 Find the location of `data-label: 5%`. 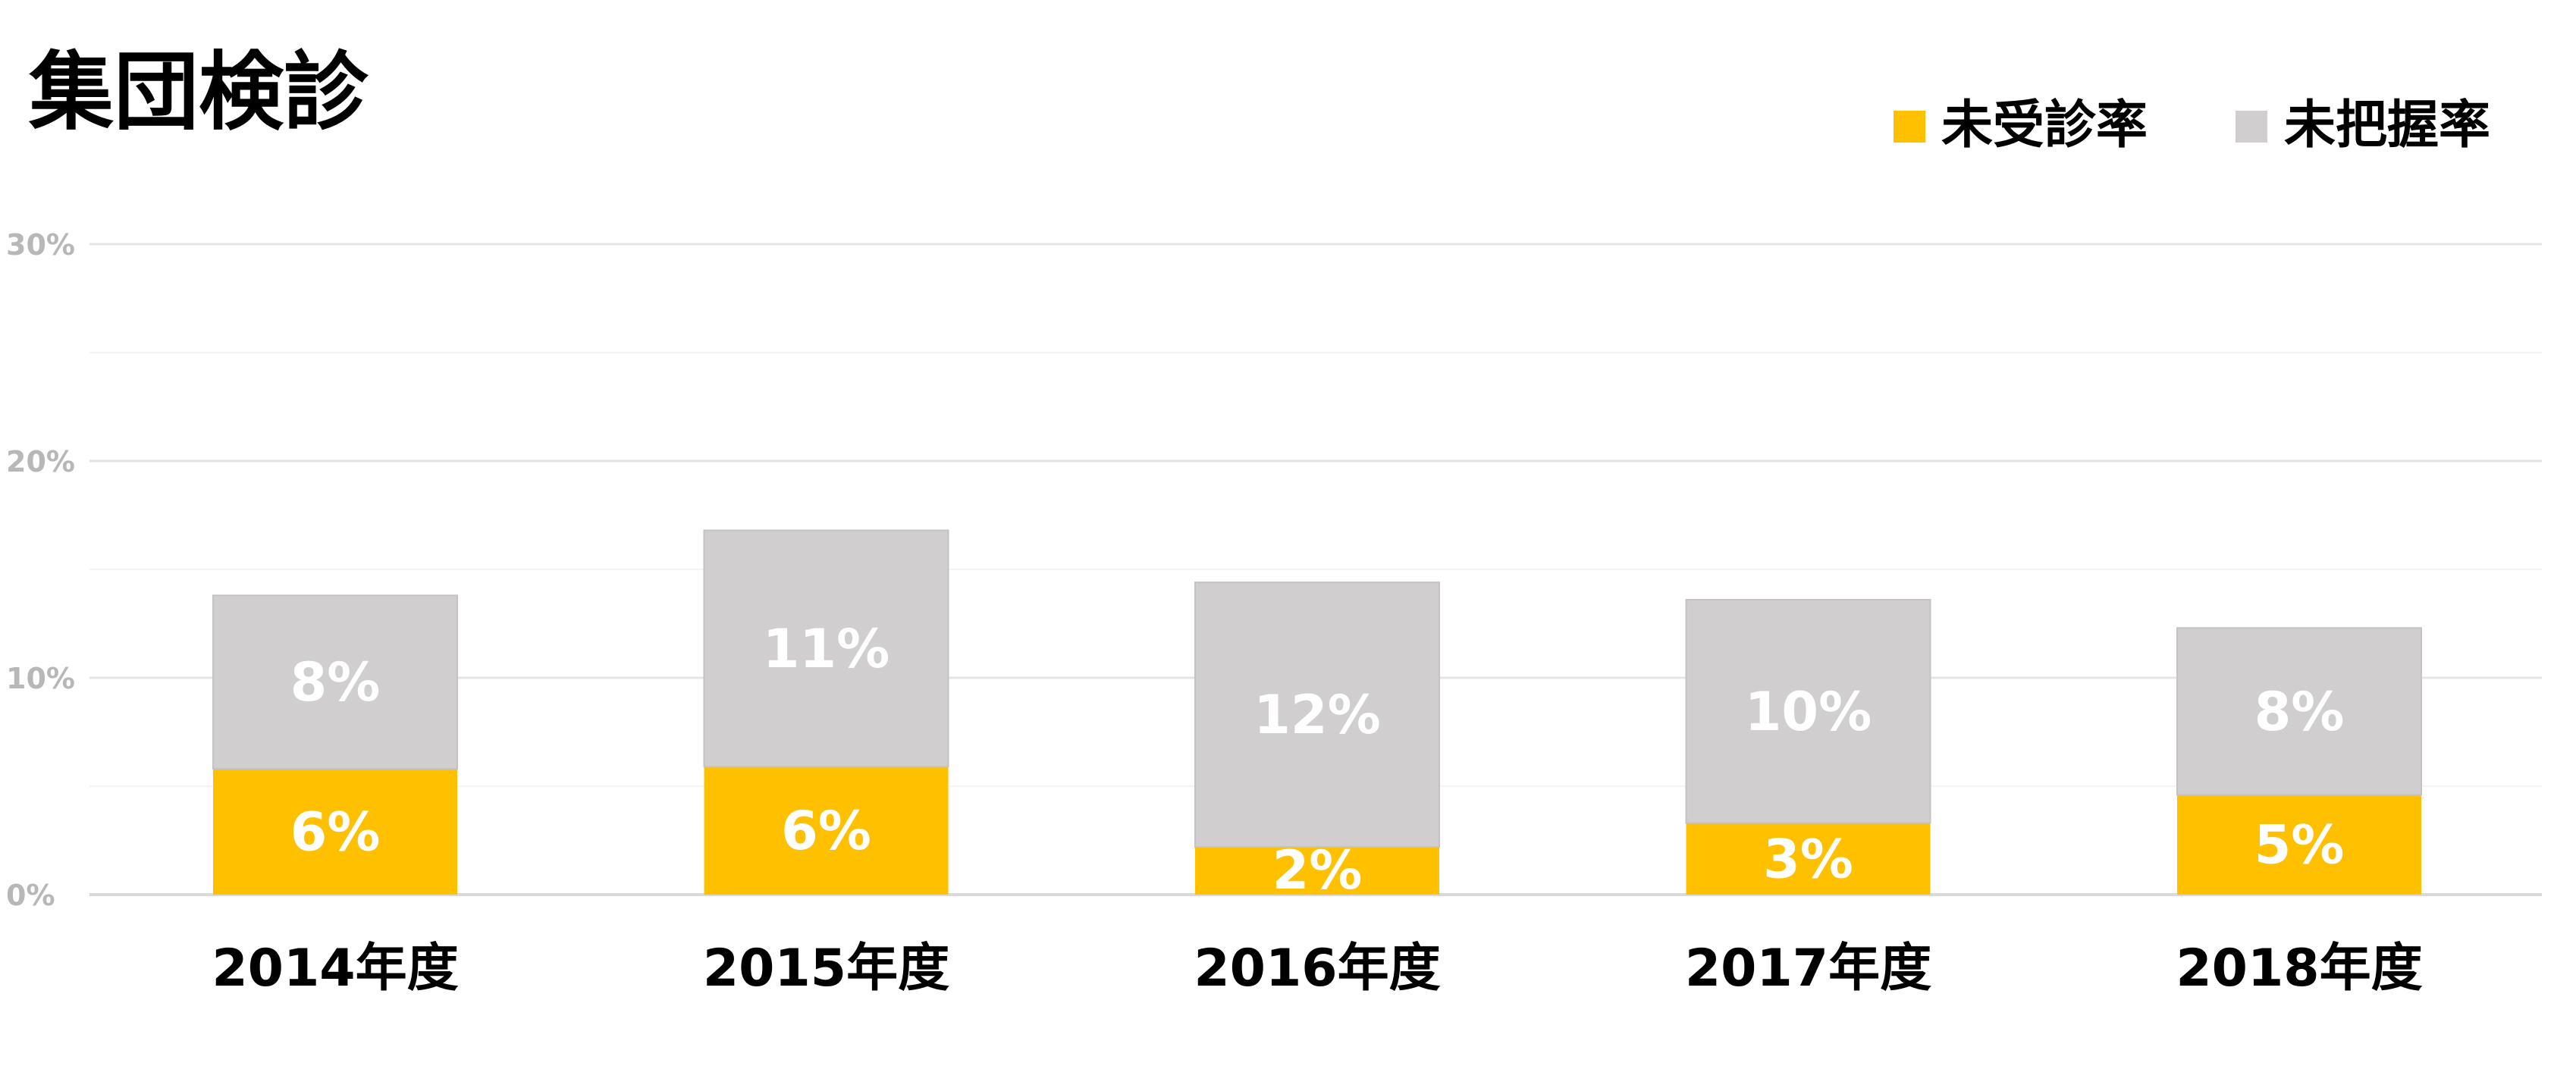

data-label: 5% is located at coordinates (2299, 845).